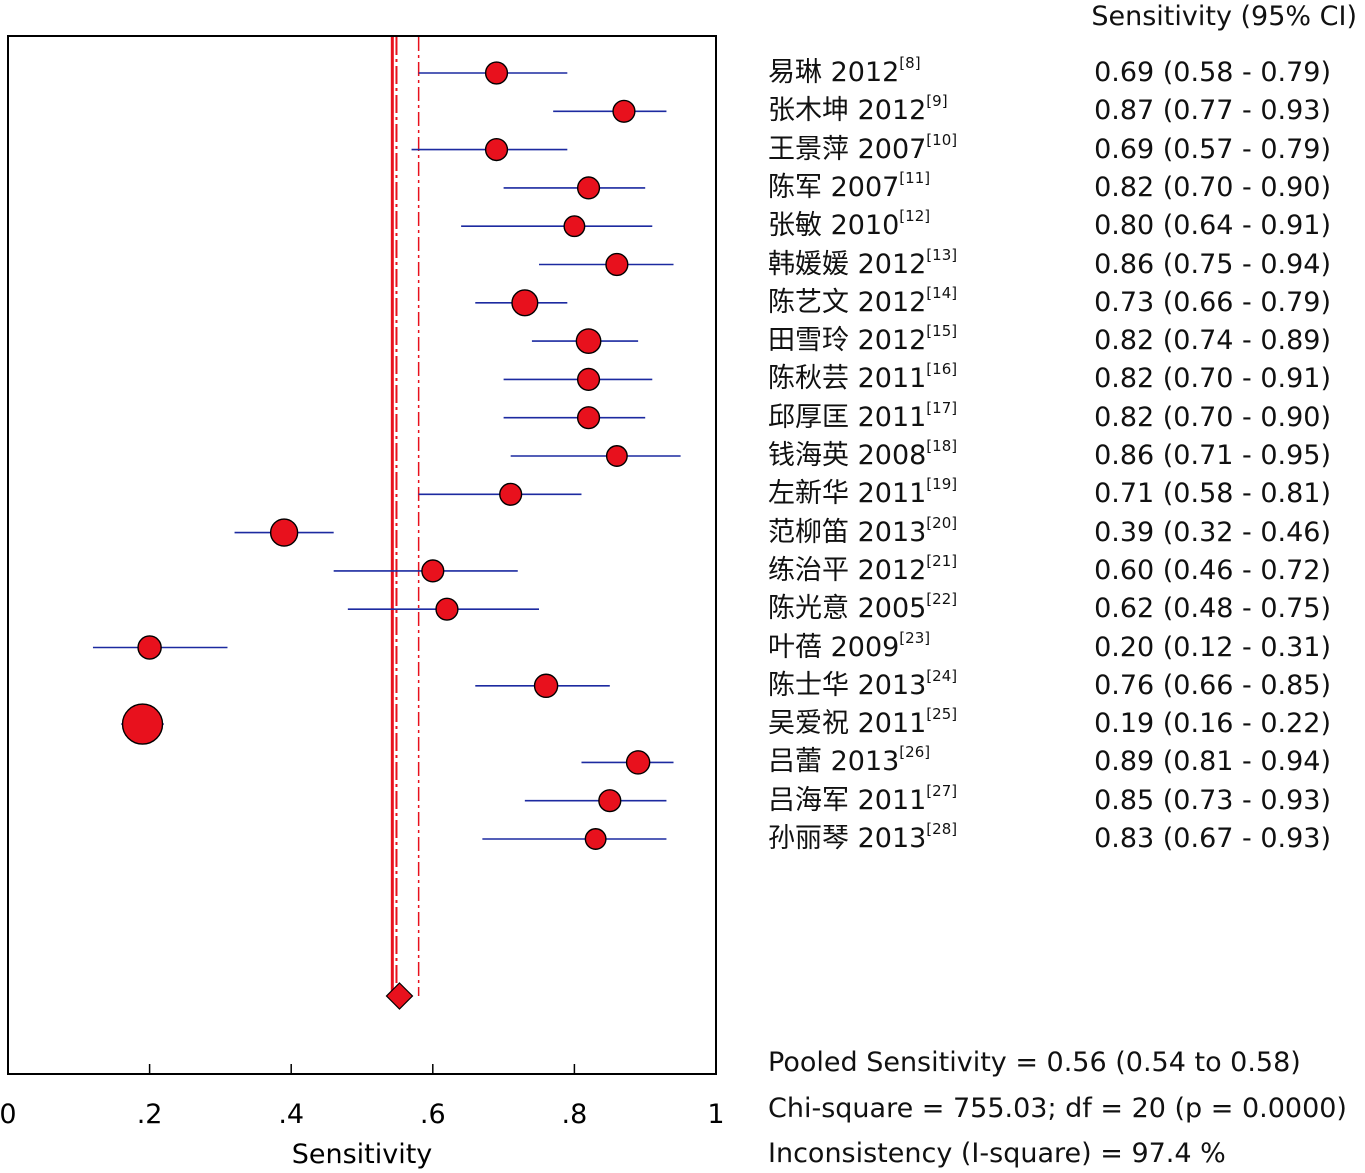 The height and width of the screenshot is (1173, 1365). Describe the element at coordinates (1212, 226) in the screenshot. I see `study-sensitivity-value: 0.80 (0.64 - 0.91)` at that location.